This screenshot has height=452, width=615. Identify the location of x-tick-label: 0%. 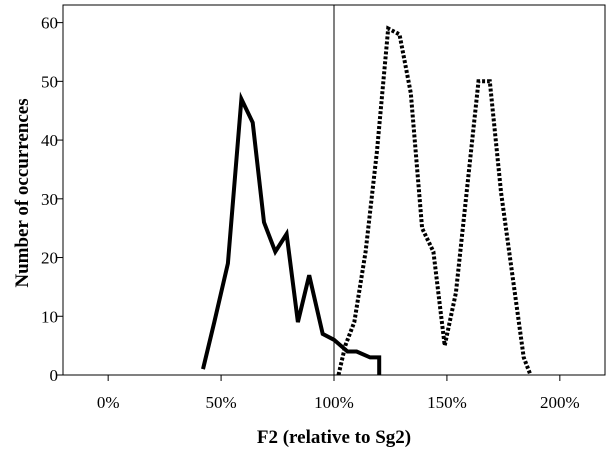
(108, 402).